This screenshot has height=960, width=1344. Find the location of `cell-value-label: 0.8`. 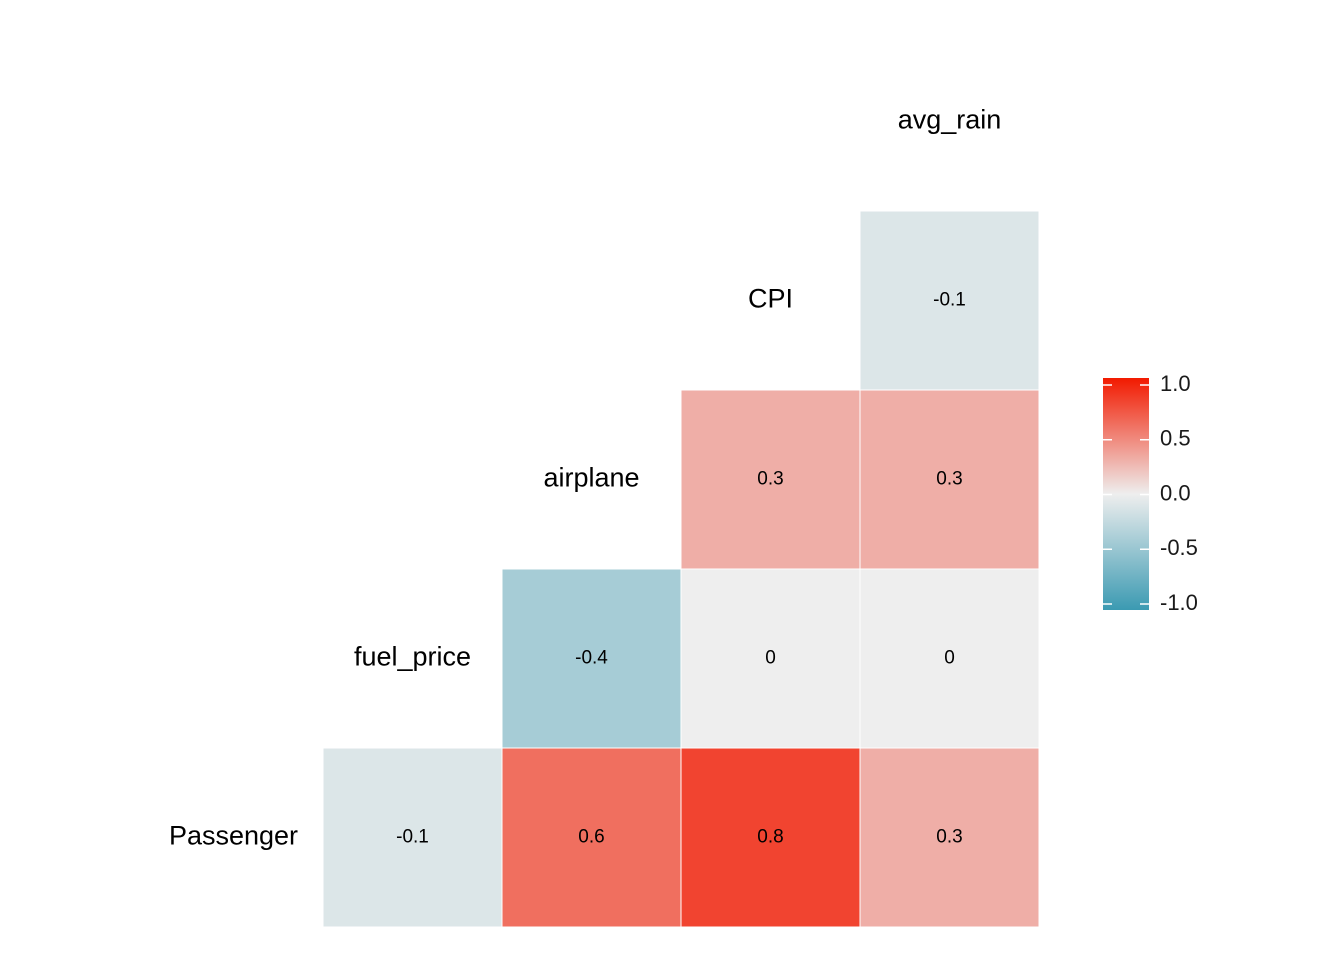

cell-value-label: 0.8 is located at coordinates (770, 837).